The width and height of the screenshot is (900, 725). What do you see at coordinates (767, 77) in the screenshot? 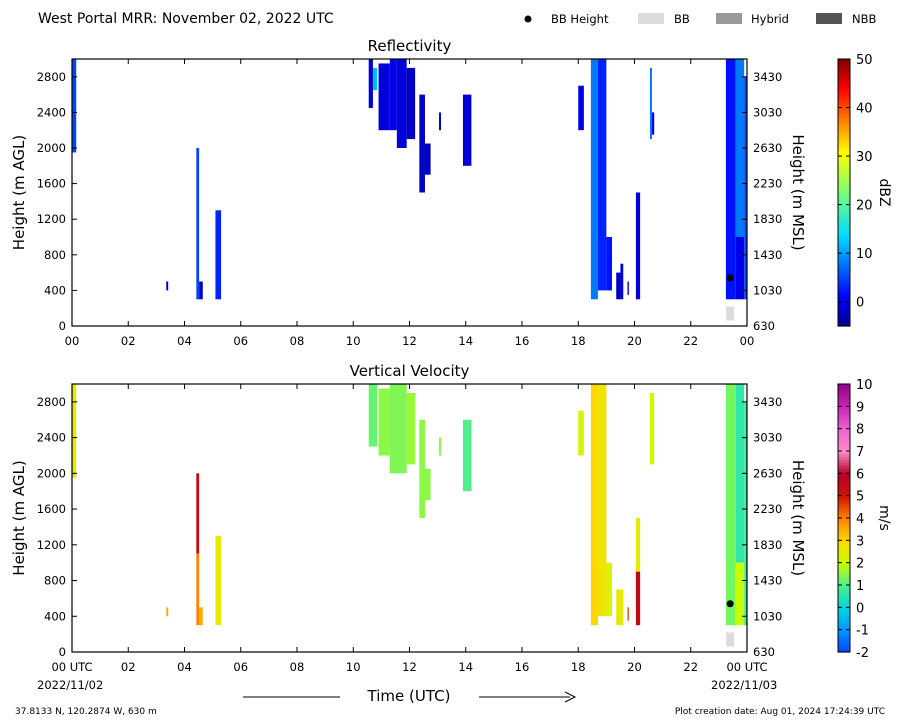
I see `y-right-tick-label: 3430` at bounding box center [767, 77].